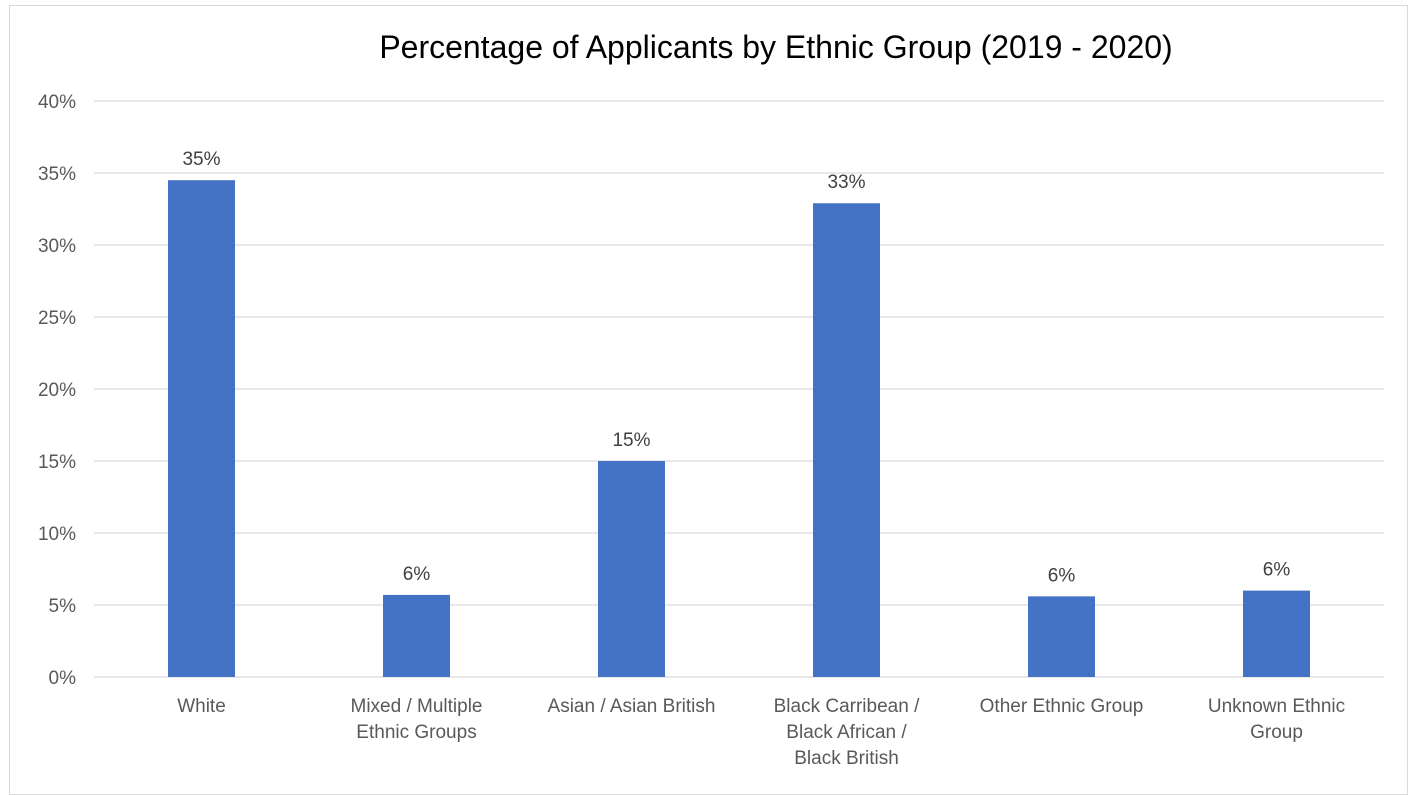  What do you see at coordinates (63, 678) in the screenshot?
I see `y-tick-label: 0%` at bounding box center [63, 678].